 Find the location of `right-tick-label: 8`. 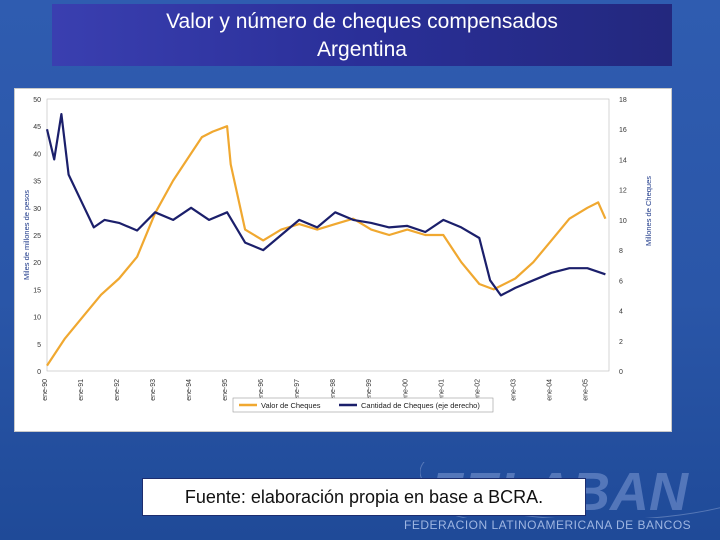

right-tick-label: 8 is located at coordinates (621, 251).